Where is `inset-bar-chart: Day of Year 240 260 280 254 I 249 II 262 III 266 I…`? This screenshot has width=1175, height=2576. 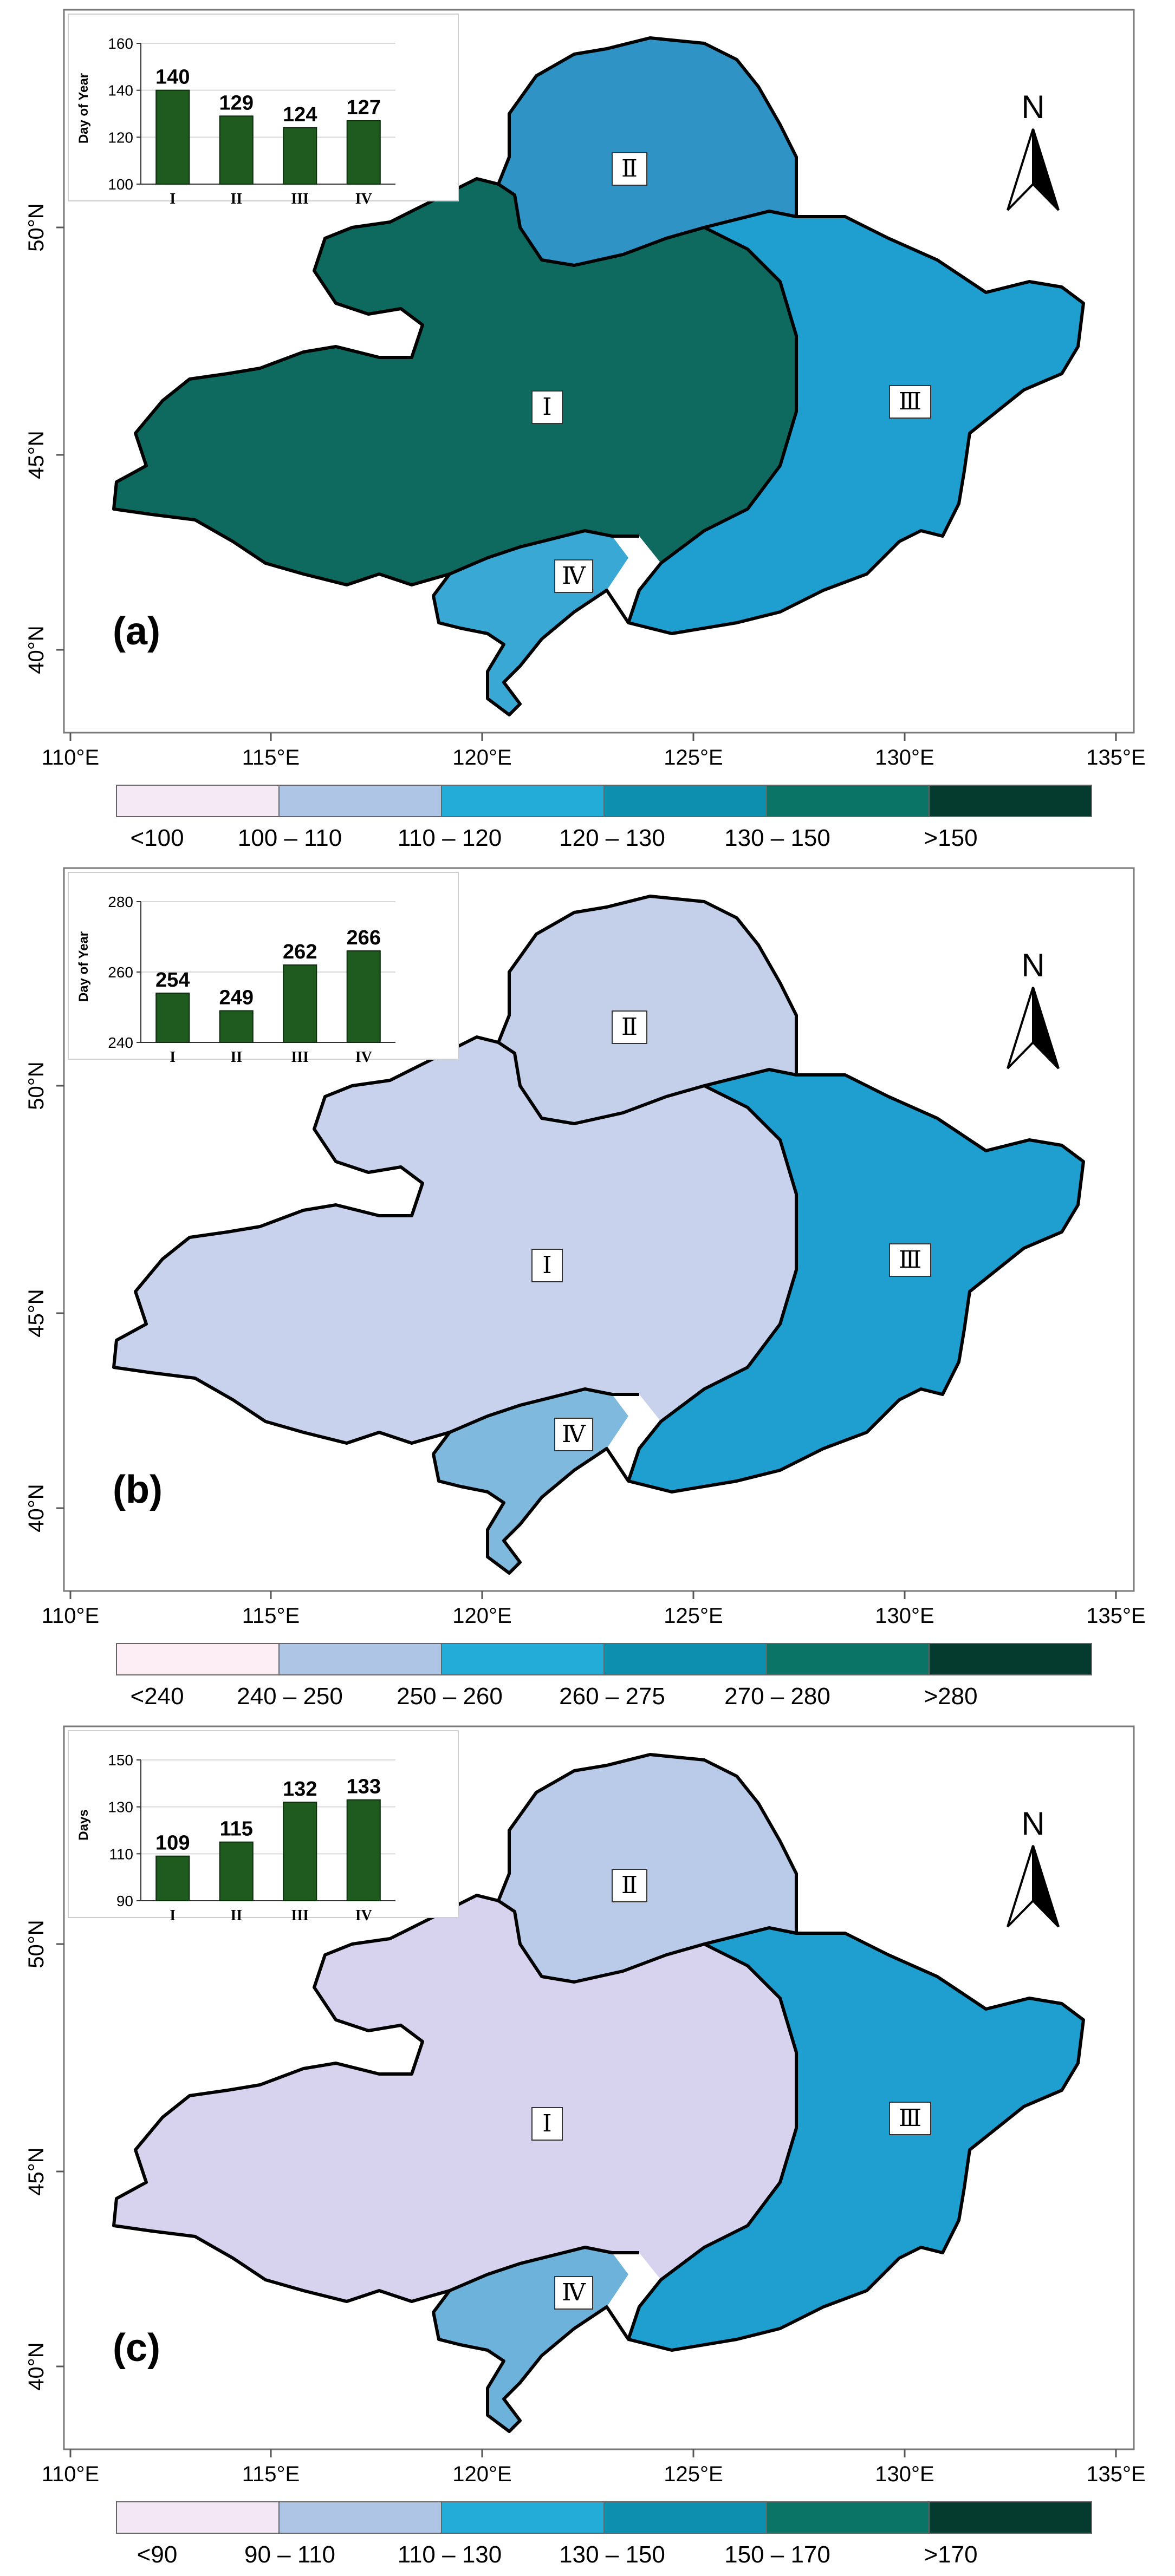
inset-bar-chart: Day of Year 240 260 280 254 I 249 II 262 III 266 I… is located at coordinates (263, 969).